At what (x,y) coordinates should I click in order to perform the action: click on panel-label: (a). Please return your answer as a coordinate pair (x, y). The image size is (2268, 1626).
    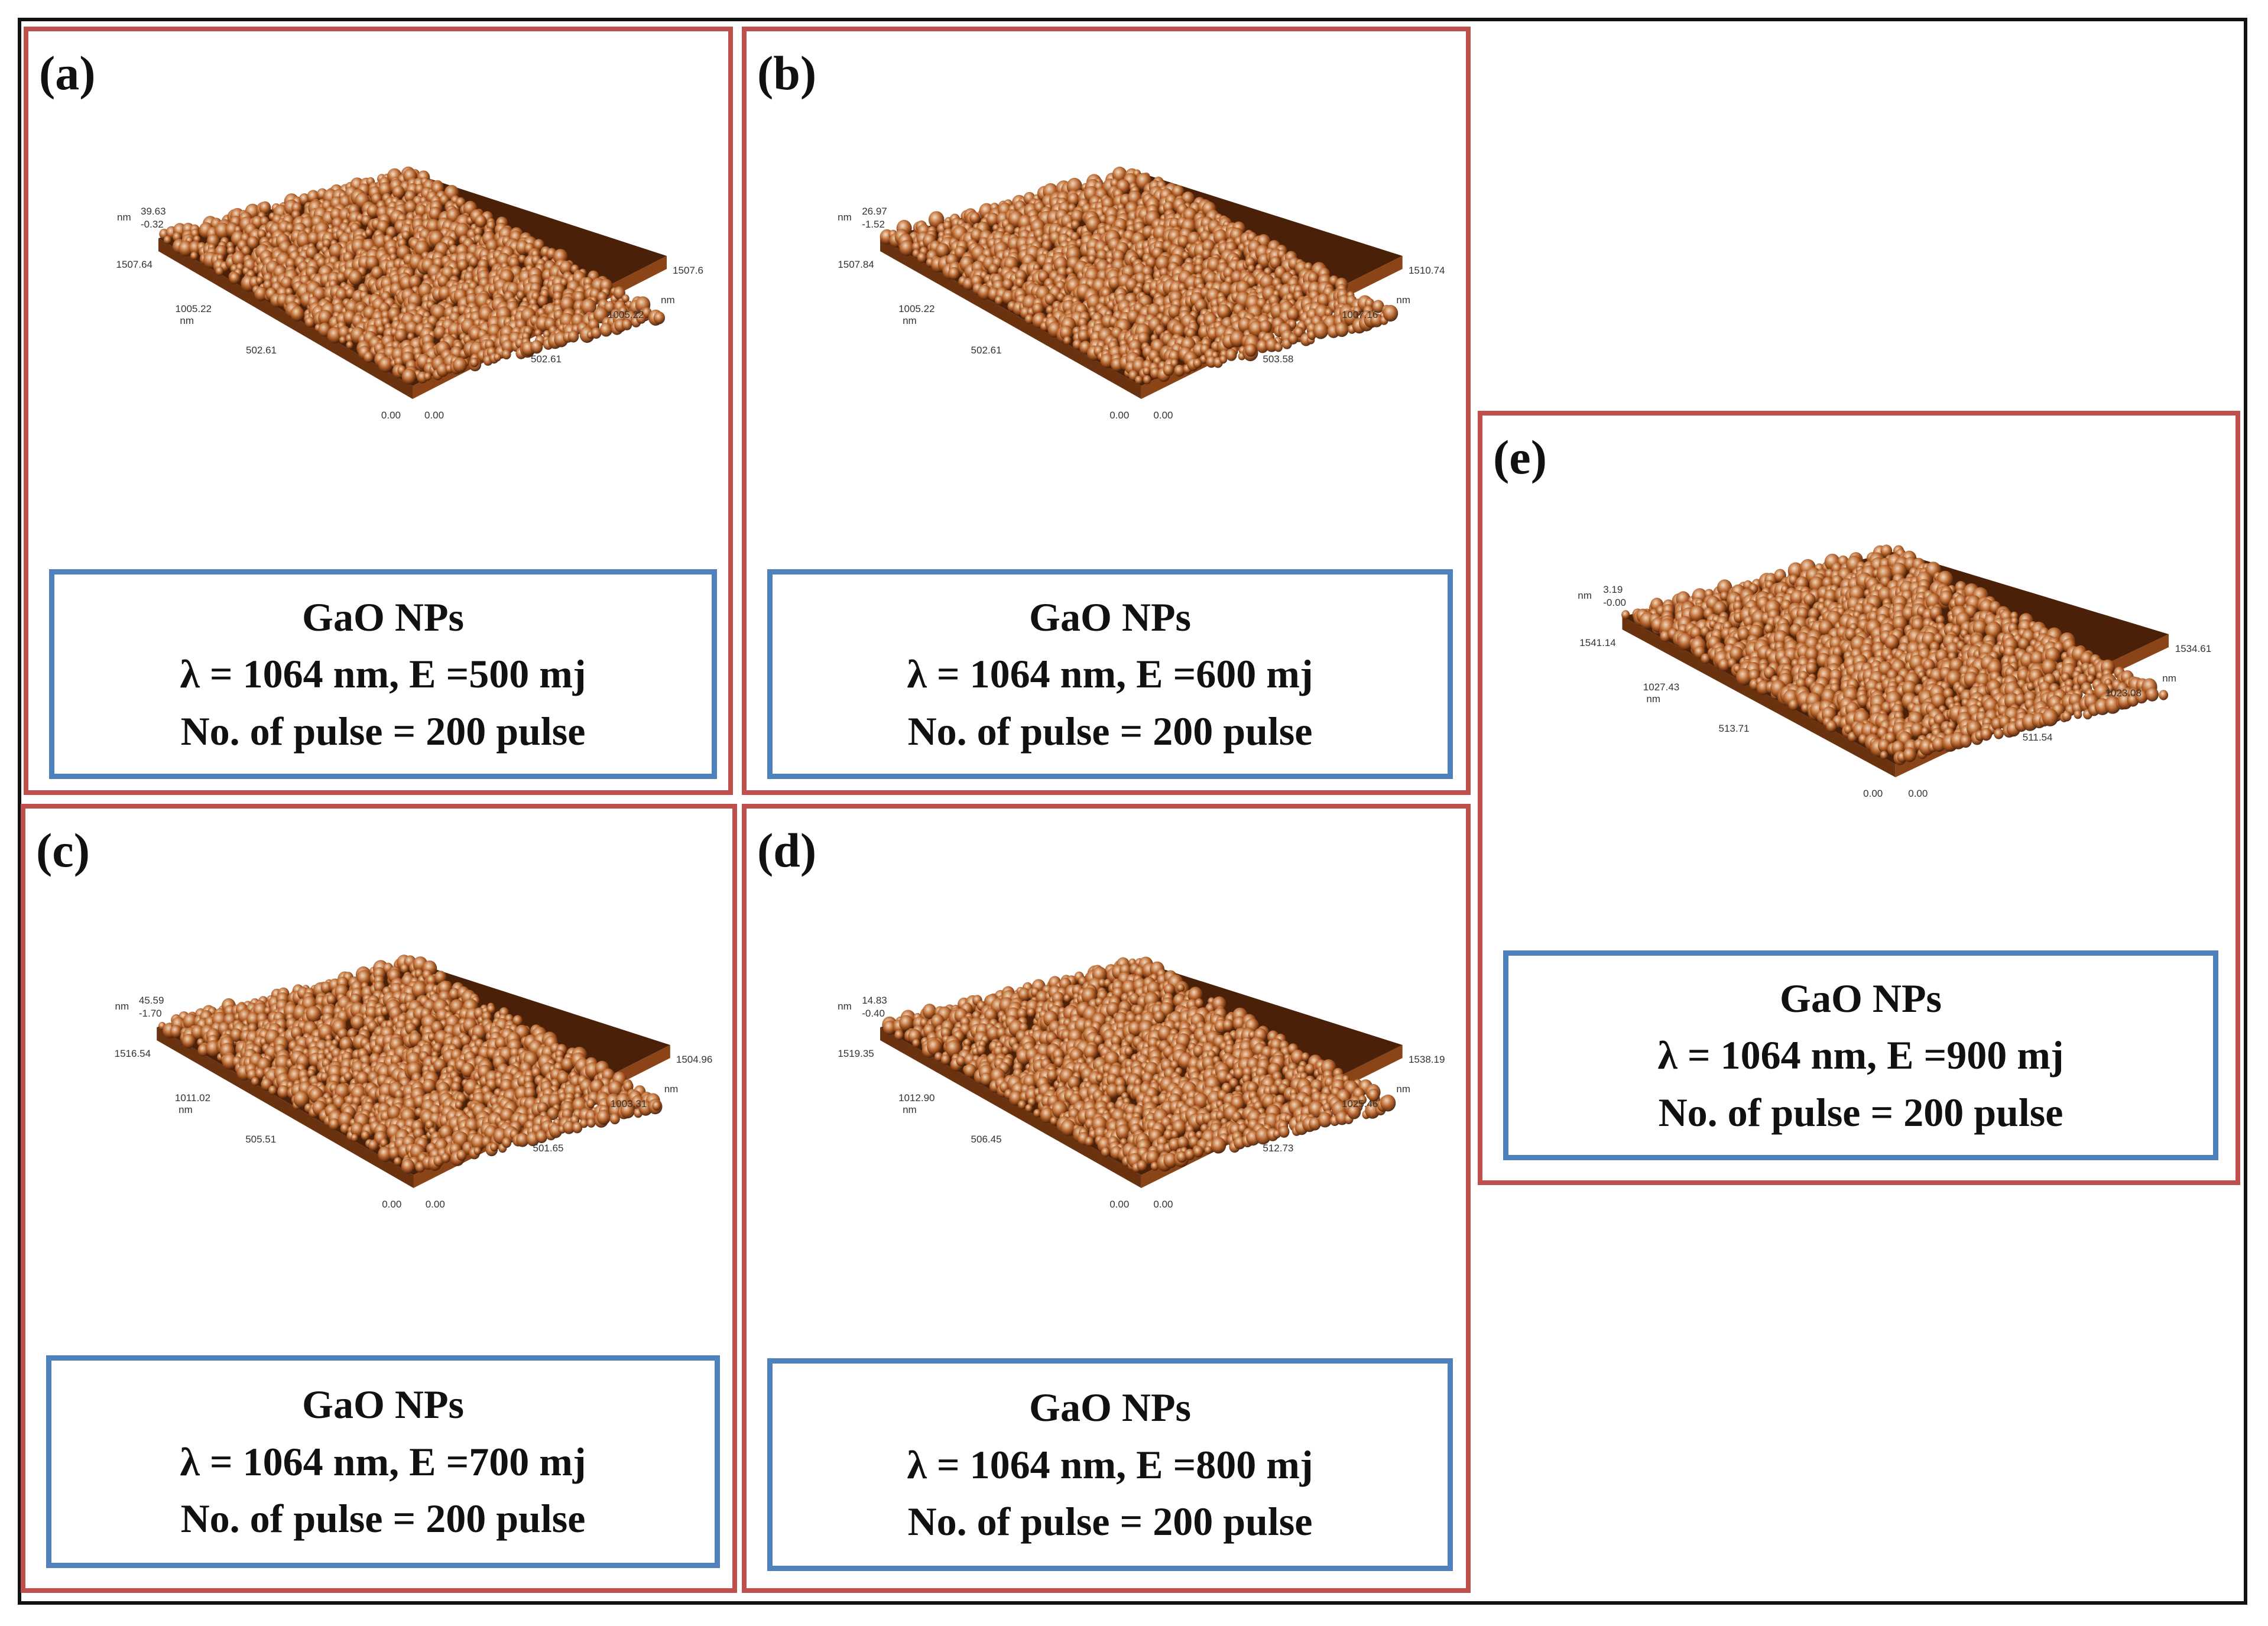
    Looking at the image, I should click on (67, 73).